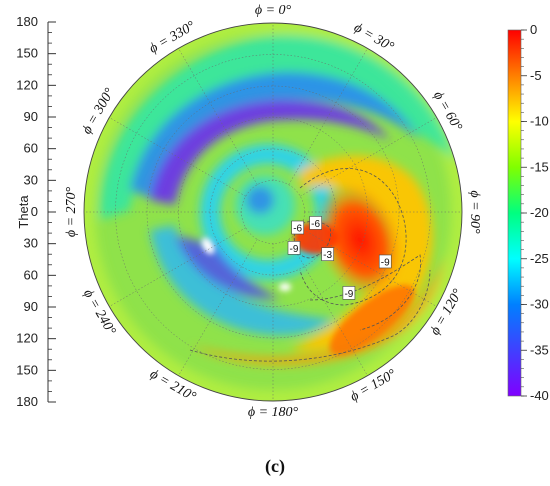 The height and width of the screenshot is (486, 550). What do you see at coordinates (533, 29) in the screenshot?
I see `colorbar-tick-label: 0` at bounding box center [533, 29].